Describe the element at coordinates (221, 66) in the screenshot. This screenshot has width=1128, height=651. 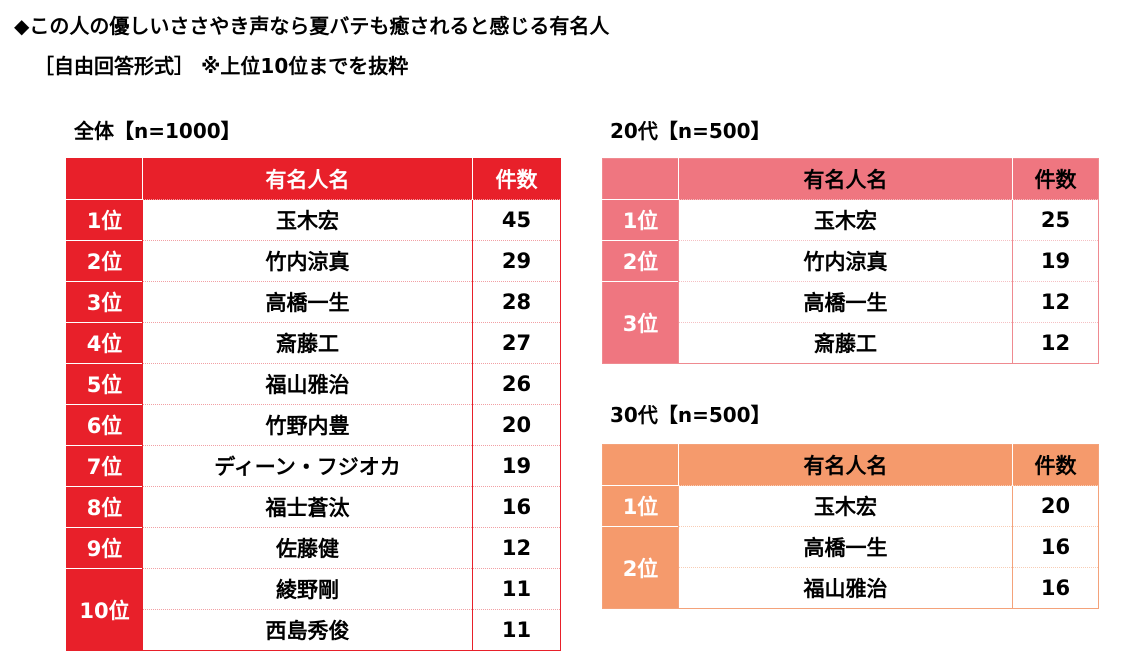
I see `page-subtitle: ［自由回答形式］ ※上位10位までを抜粋` at that location.